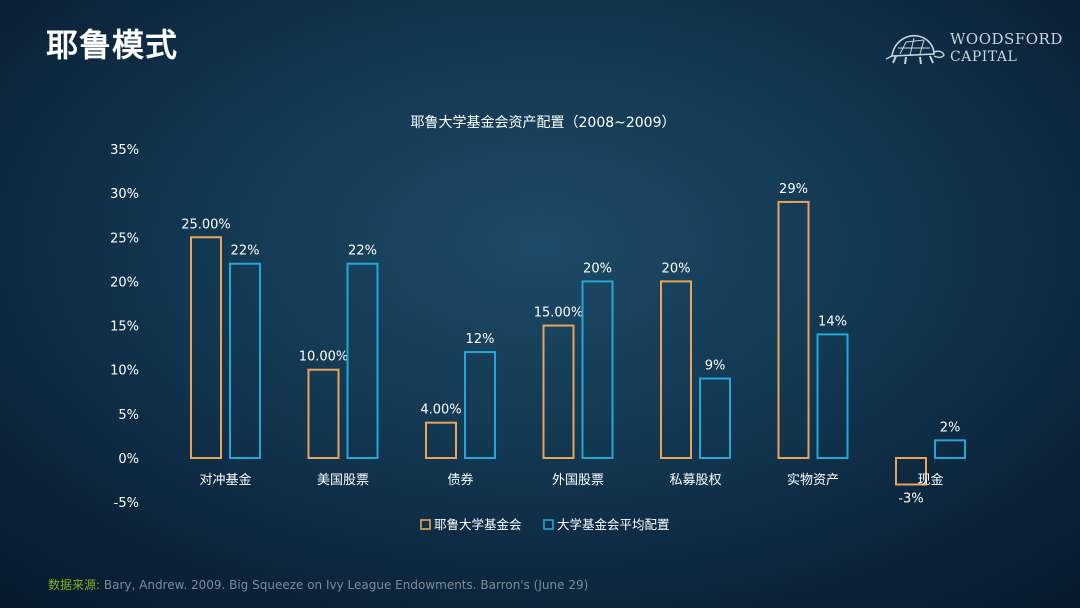 This screenshot has width=1080, height=608. I want to click on data-label: 25.00%, so click(206, 224).